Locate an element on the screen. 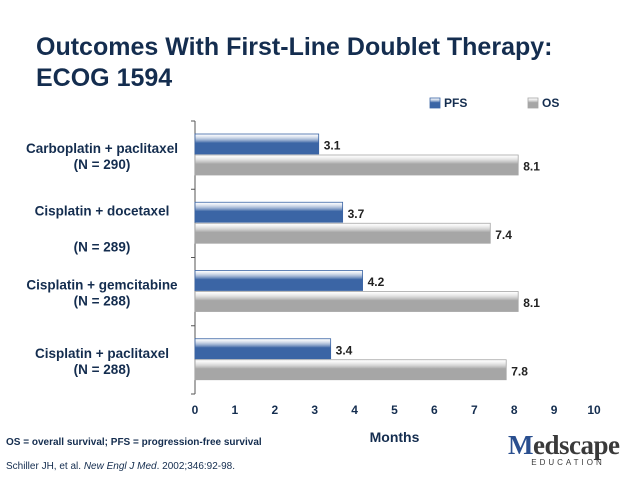  logo-subtitle: EDUCATION is located at coordinates (568, 462).